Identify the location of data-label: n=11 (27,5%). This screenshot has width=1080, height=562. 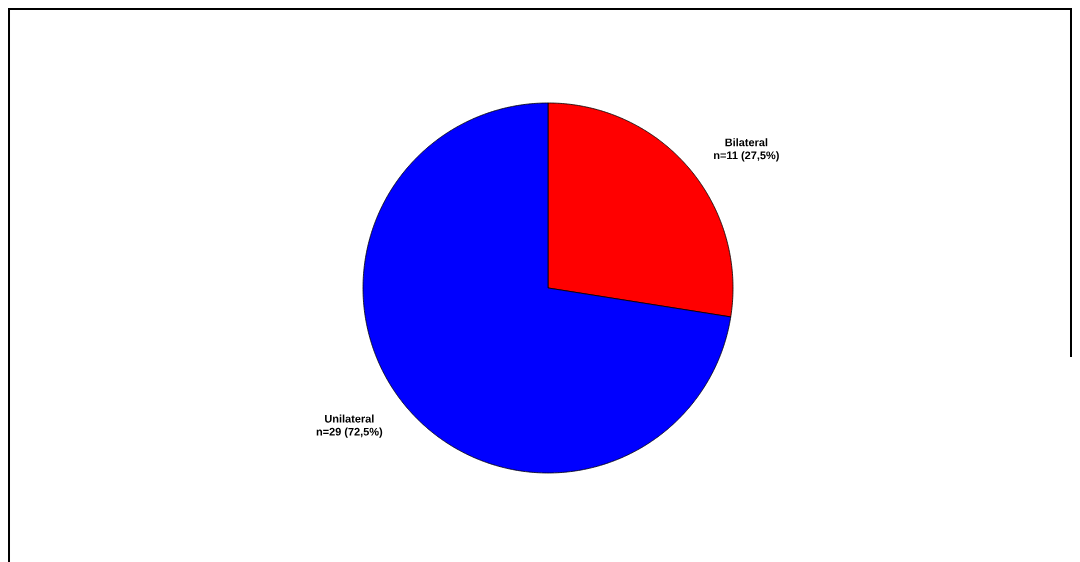
(746, 156).